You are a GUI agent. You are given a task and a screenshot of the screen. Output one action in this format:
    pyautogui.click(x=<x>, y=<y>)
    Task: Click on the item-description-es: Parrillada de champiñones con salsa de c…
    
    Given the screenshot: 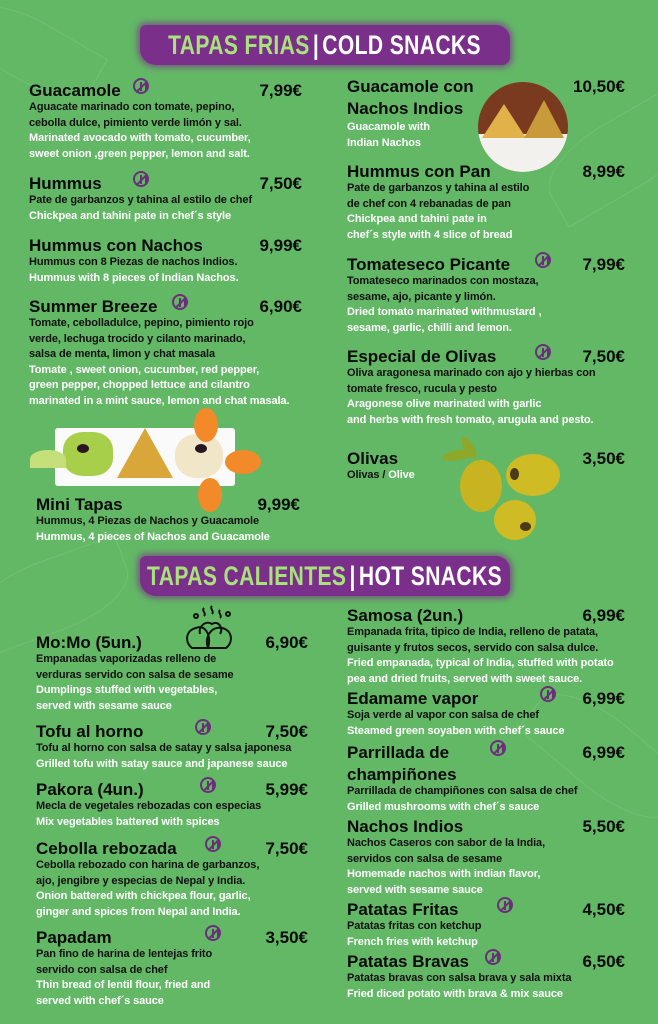 What is the action you would take?
    pyautogui.click(x=462, y=791)
    